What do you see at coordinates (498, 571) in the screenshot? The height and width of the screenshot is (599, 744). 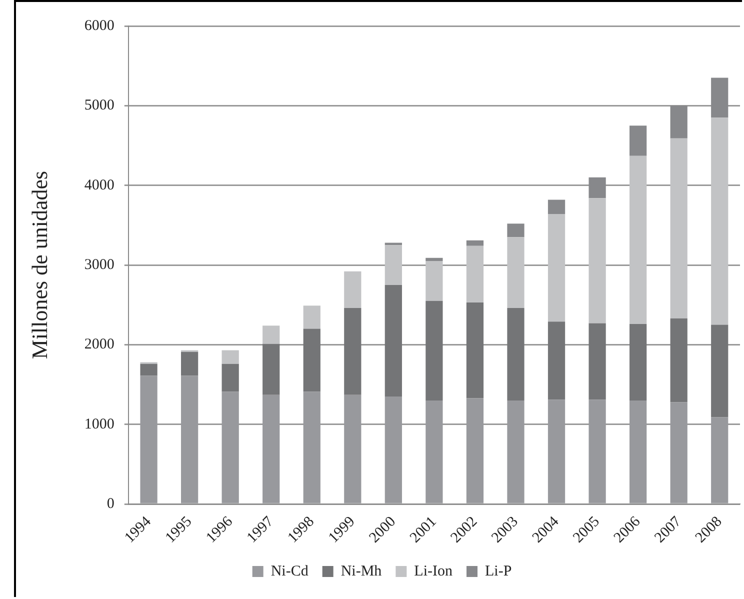 I see `legend-label: Li-P` at bounding box center [498, 571].